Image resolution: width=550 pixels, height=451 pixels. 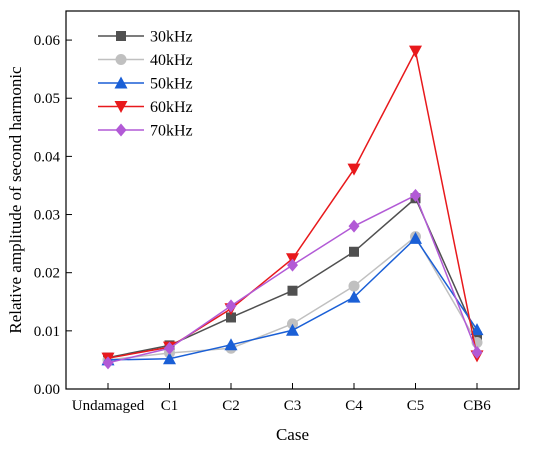 What do you see at coordinates (47, 390) in the screenshot?
I see `y-tick-label: 0.00` at bounding box center [47, 390].